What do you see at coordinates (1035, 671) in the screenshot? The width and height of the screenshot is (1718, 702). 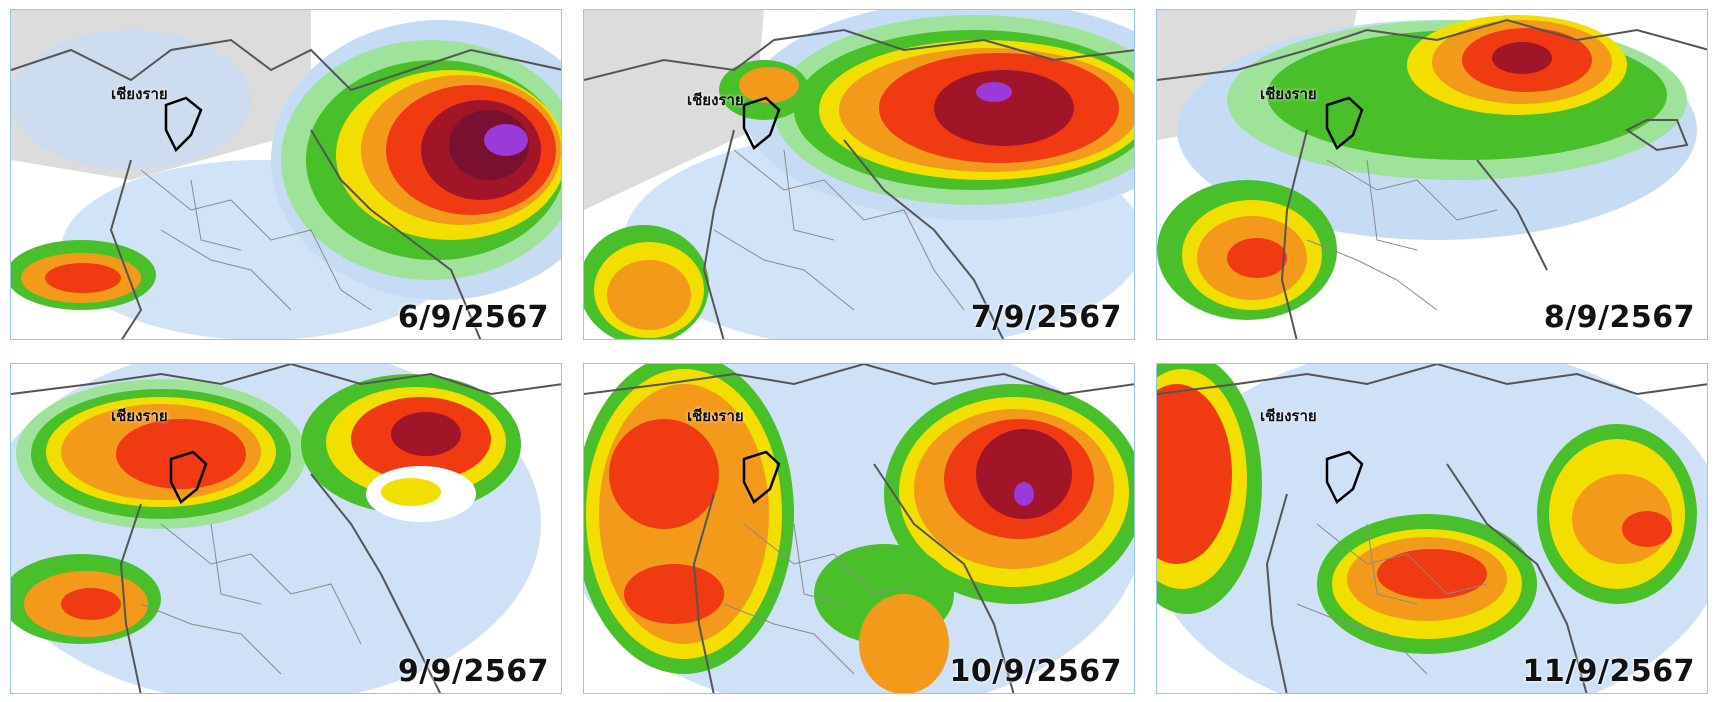 I see `date-label: 10/9/2567` at bounding box center [1035, 671].